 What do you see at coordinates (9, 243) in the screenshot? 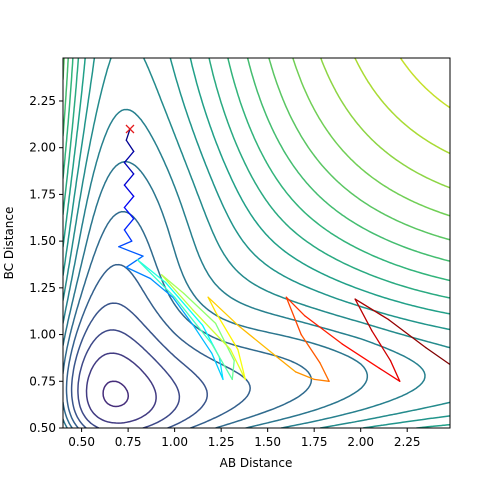
I see `y-axis-label: BC Distance` at bounding box center [9, 243].